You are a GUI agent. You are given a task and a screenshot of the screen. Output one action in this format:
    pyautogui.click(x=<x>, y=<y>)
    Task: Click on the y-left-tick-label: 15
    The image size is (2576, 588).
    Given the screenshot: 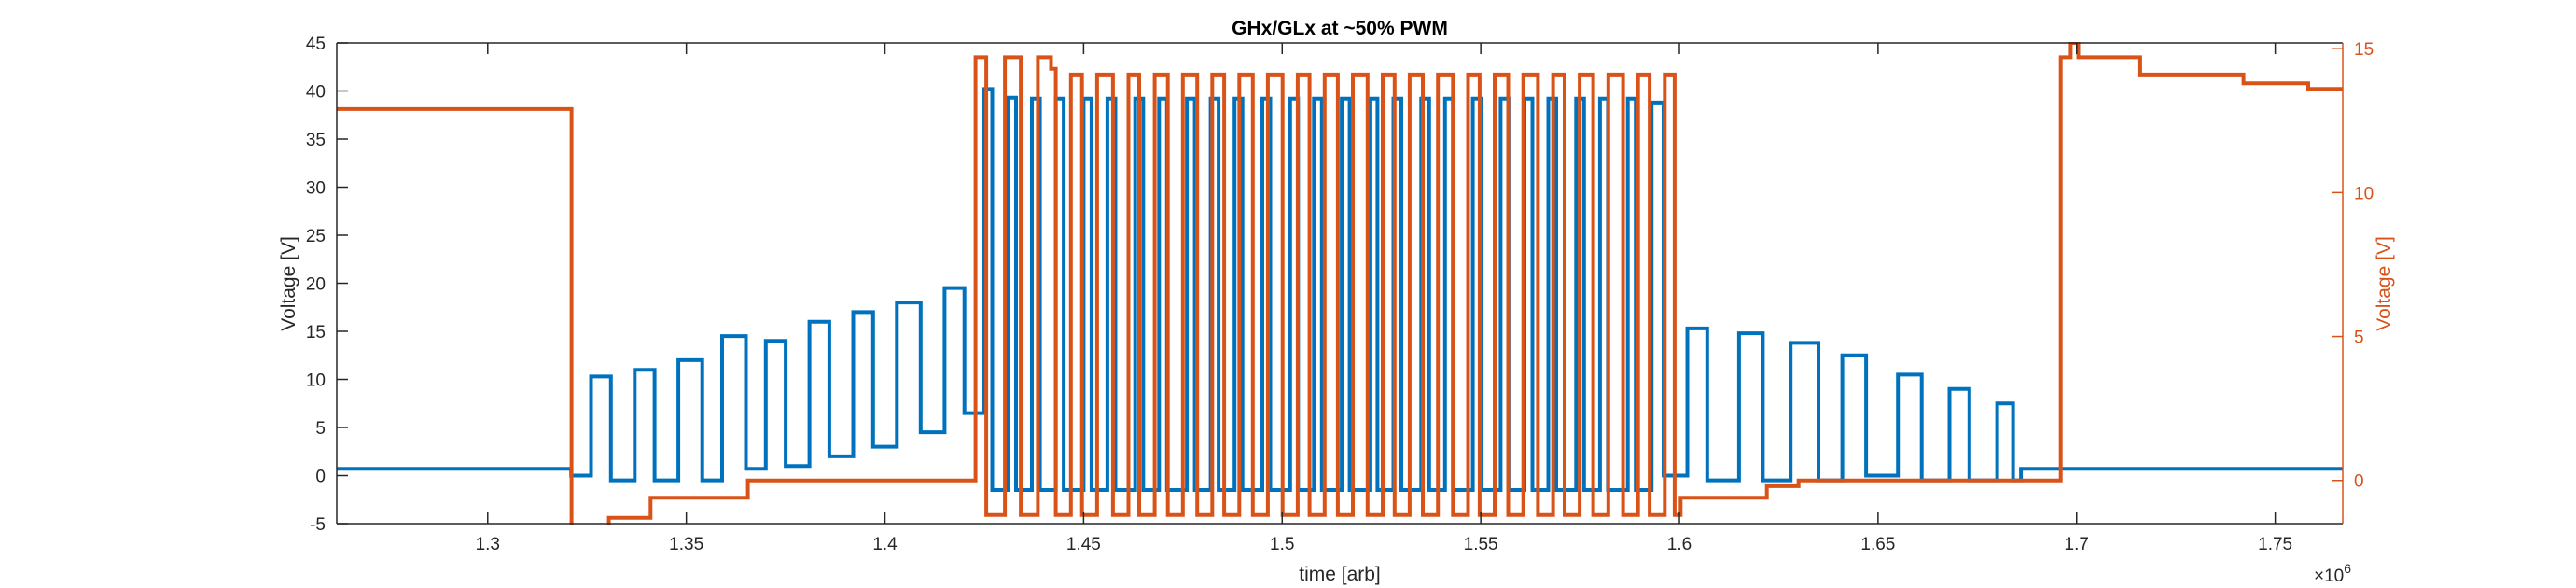 What is the action you would take?
    pyautogui.click(x=316, y=333)
    